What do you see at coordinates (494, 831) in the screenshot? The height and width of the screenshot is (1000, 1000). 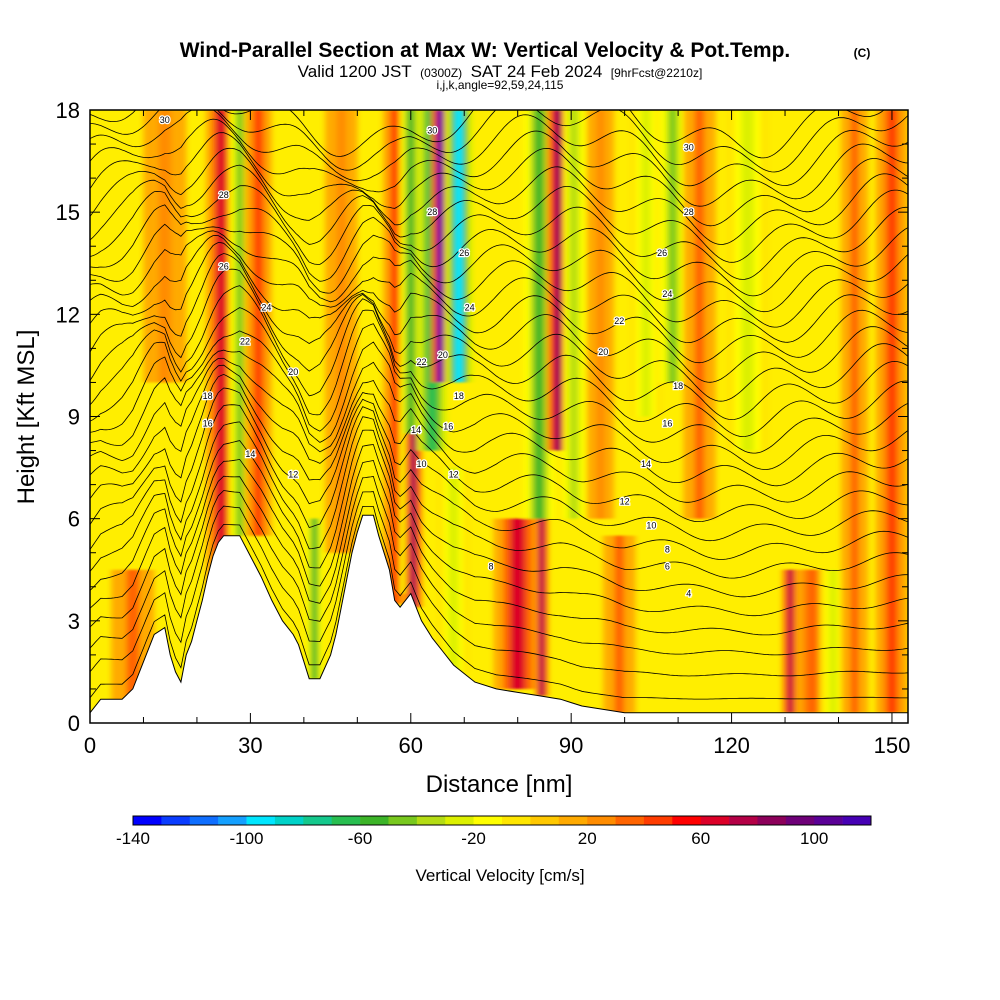 I see `colorbar: -140 -100 -60 -20 20 60 100` at bounding box center [494, 831].